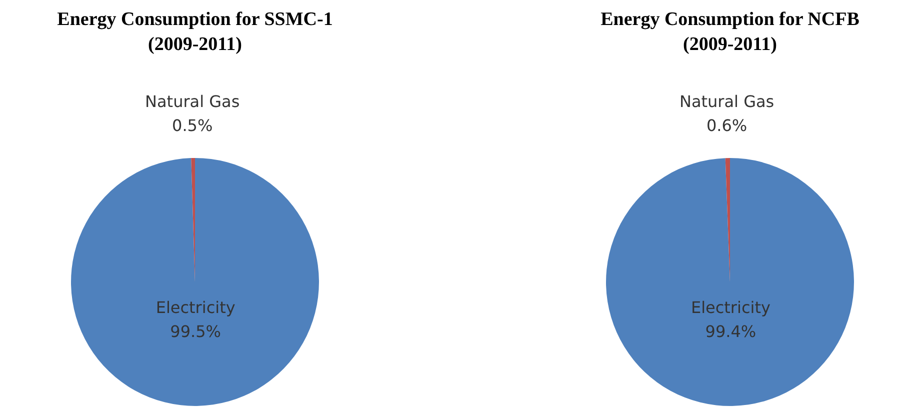  I want to click on data-label: 99.4%, so click(730, 332).